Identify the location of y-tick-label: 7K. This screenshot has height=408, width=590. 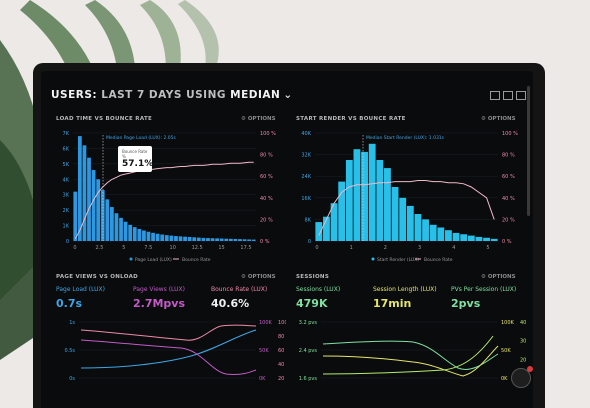
(66, 134).